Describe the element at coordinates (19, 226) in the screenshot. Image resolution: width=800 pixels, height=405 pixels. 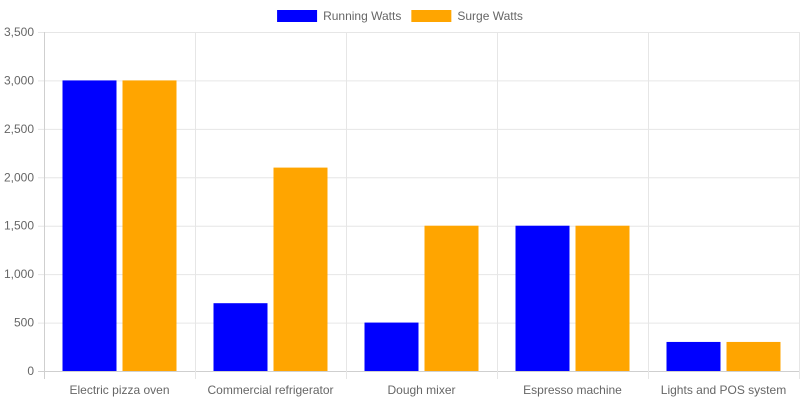
I see `y-tick-label: 1,500` at that location.